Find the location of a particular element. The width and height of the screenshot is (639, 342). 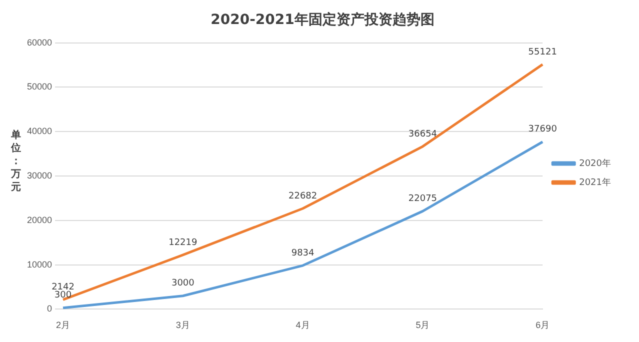

data-label: 300 is located at coordinates (63, 295).